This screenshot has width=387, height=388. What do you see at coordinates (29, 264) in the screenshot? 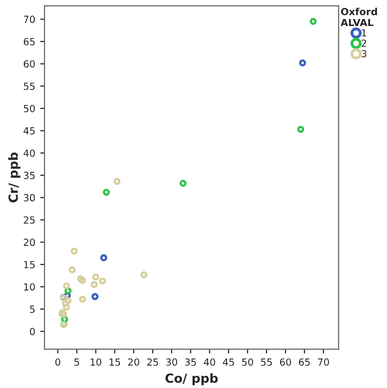
I see `y-tick-label: 15` at bounding box center [29, 264].